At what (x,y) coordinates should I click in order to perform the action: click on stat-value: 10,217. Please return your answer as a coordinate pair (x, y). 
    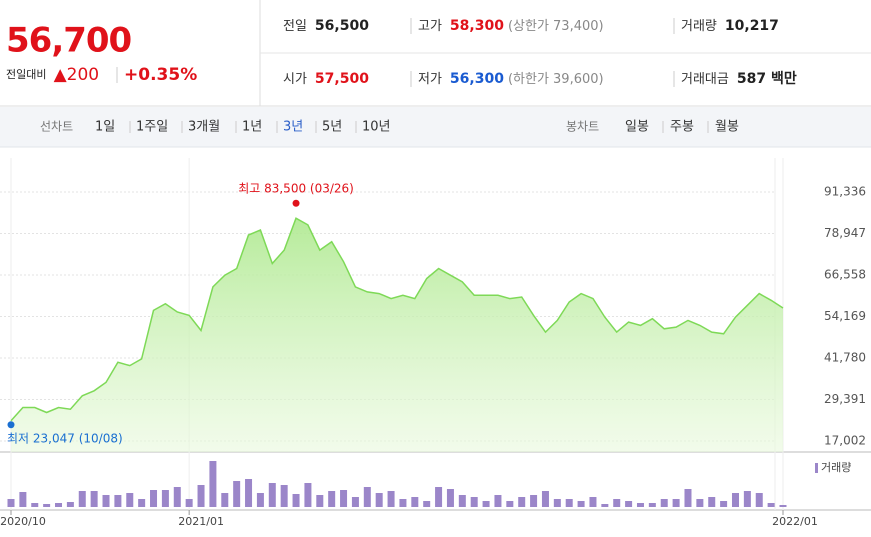
    Looking at the image, I should click on (752, 26).